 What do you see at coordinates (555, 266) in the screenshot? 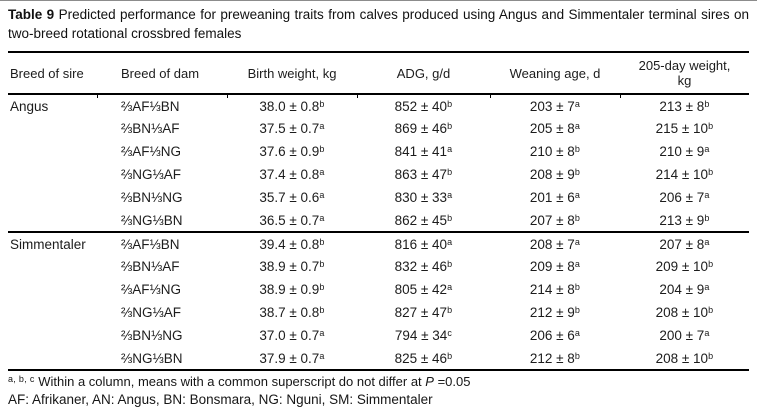
I see `weaning-age-cell: 209 ± 8a` at bounding box center [555, 266].